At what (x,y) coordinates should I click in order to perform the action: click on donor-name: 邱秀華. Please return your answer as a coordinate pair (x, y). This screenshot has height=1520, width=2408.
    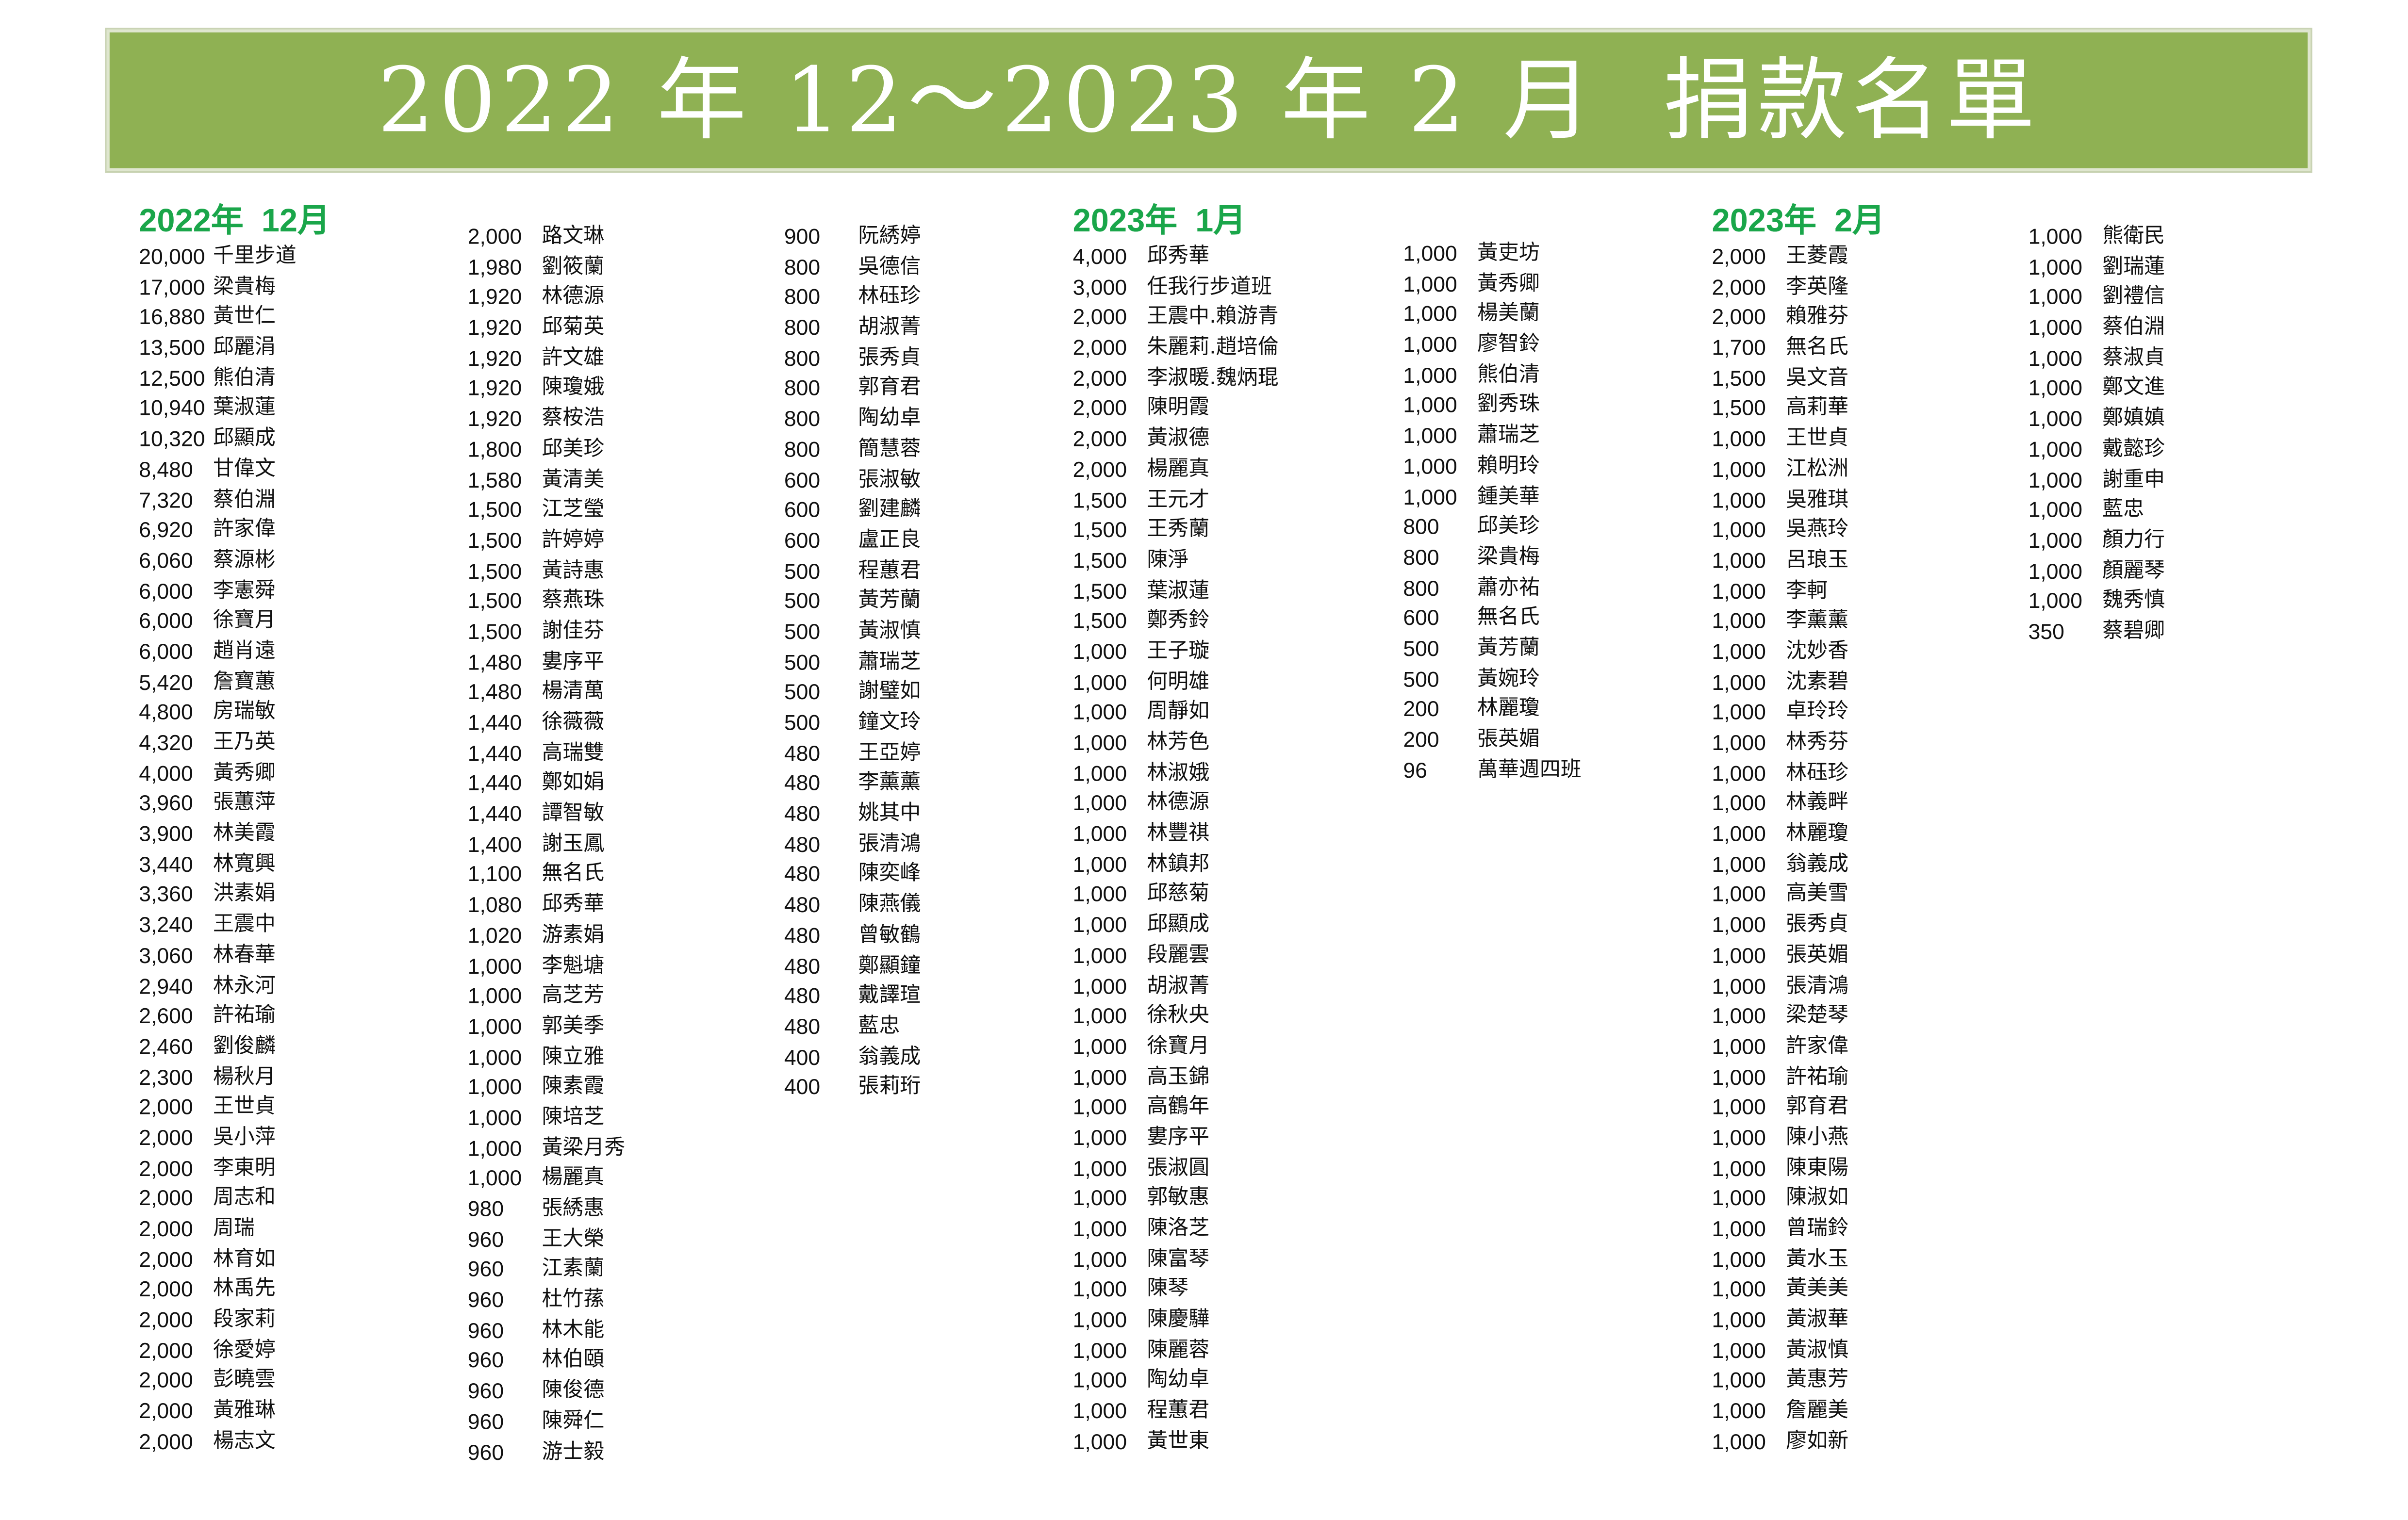
    Looking at the image, I should click on (573, 904).